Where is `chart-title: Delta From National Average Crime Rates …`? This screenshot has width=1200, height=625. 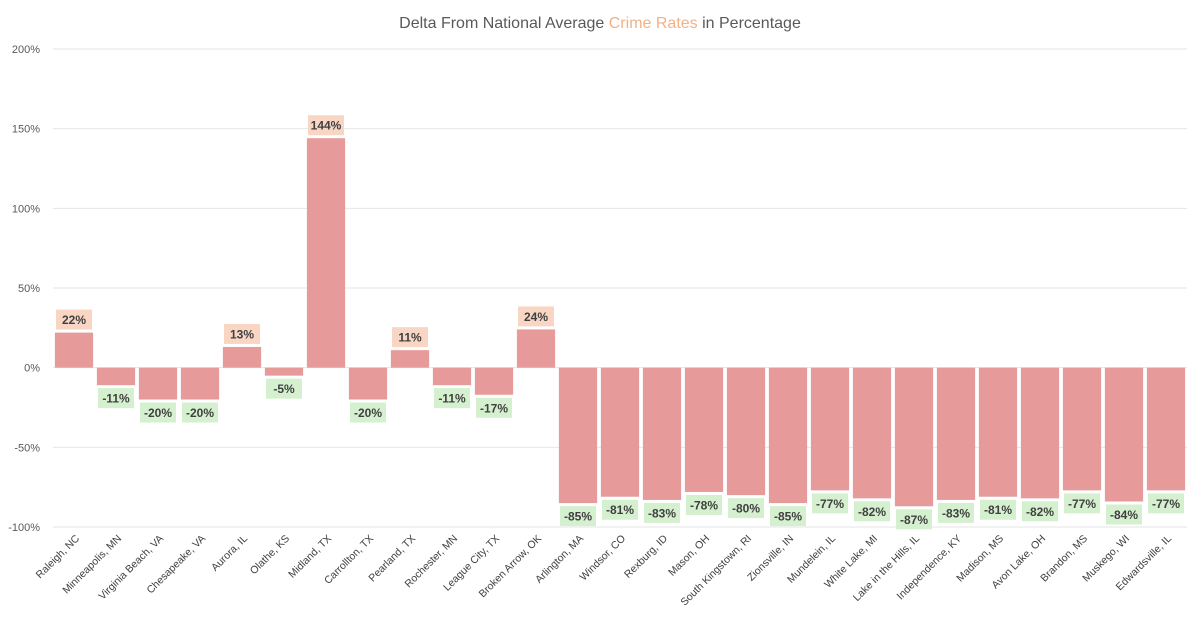 chart-title: Delta From National Average Crime Rates … is located at coordinates (600, 23).